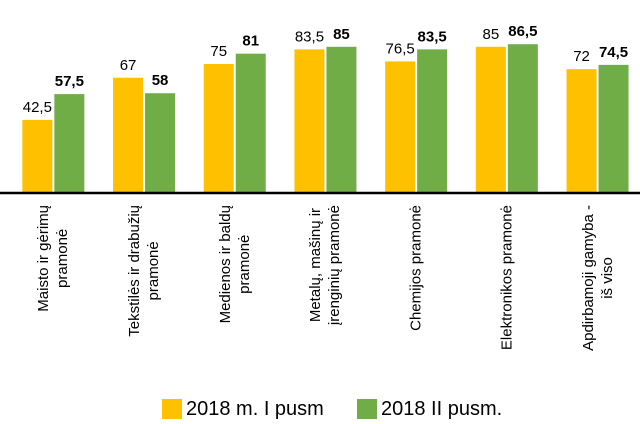 This screenshot has height=424, width=640. What do you see at coordinates (53, 258) in the screenshot?
I see `x-tick-label: Maisto ir gėrimų pramonė` at bounding box center [53, 258].